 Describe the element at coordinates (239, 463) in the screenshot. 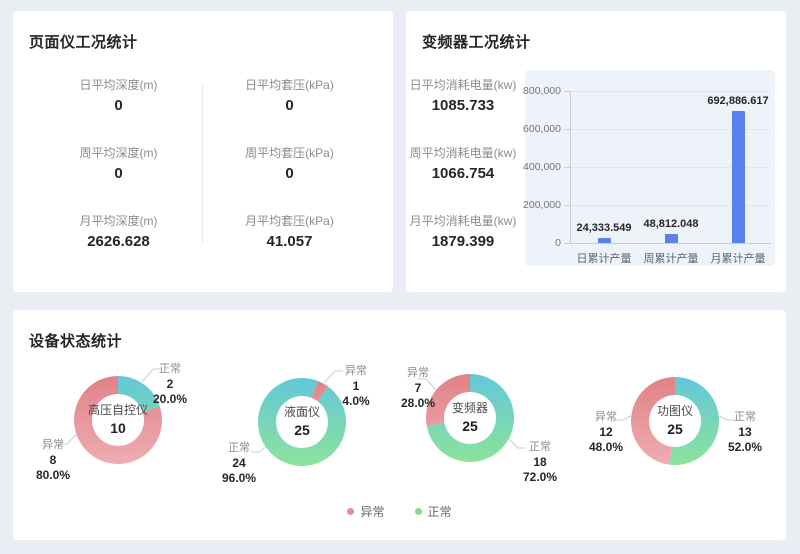

I see `donut2-normal-label: 正常 24 96.0%` at that location.